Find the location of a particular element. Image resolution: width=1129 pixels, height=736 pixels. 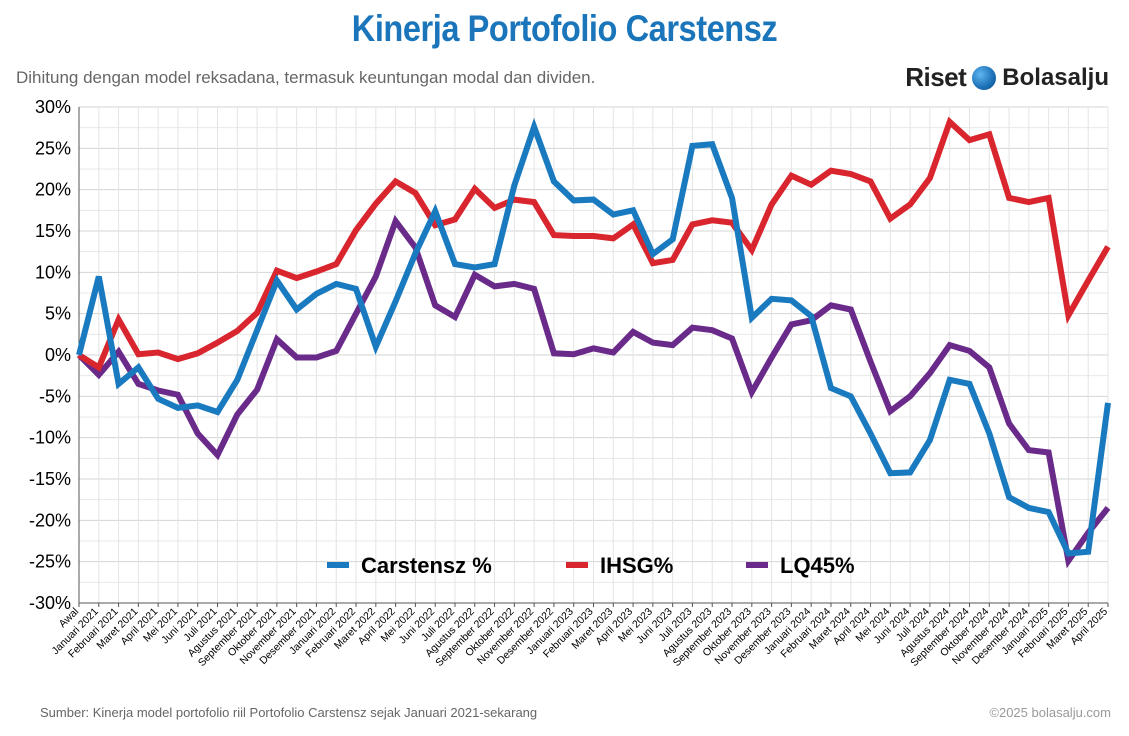

y-tick-label: 30% is located at coordinates (53, 107).